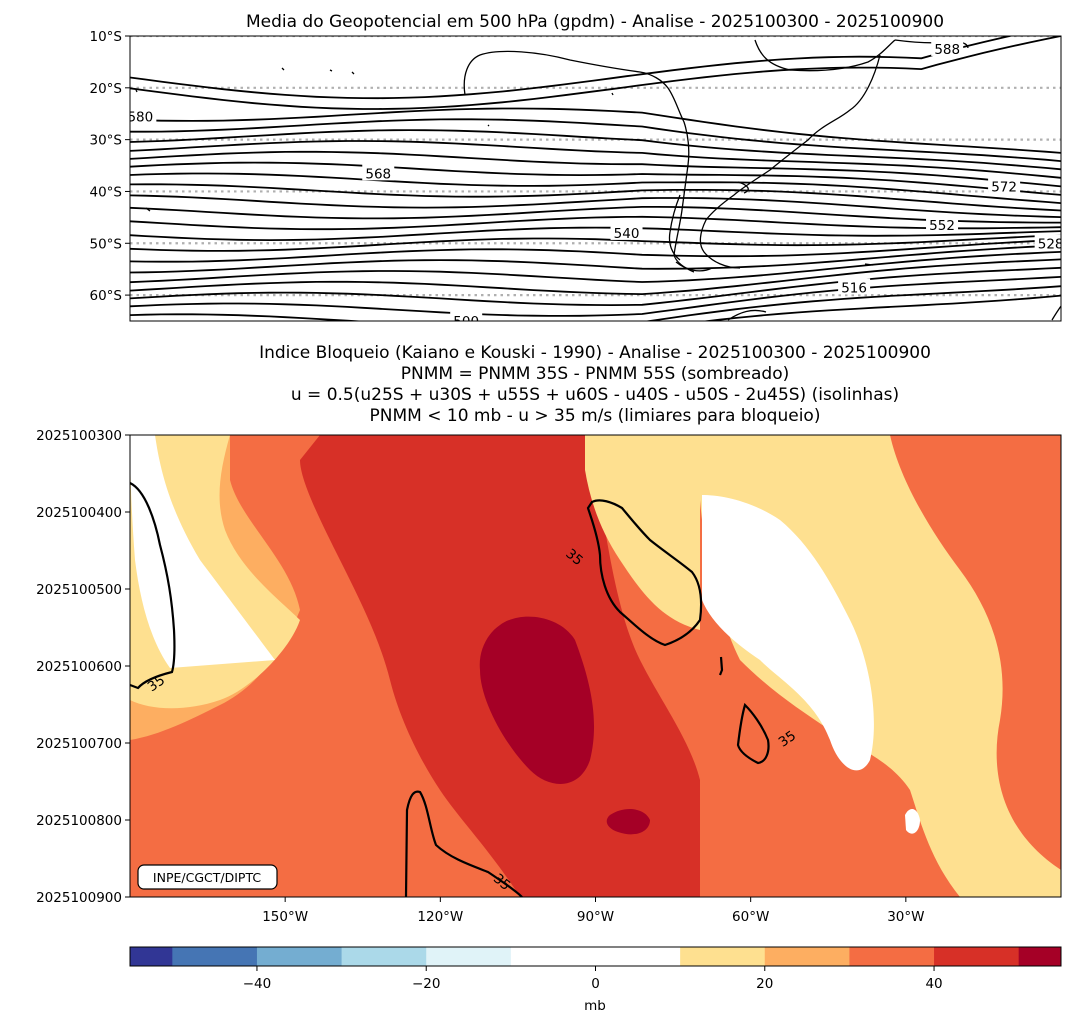 This screenshot has width=1071, height=1025. What do you see at coordinates (595, 984) in the screenshot?
I see `colorbar-tick-label-2: 0` at bounding box center [595, 984].